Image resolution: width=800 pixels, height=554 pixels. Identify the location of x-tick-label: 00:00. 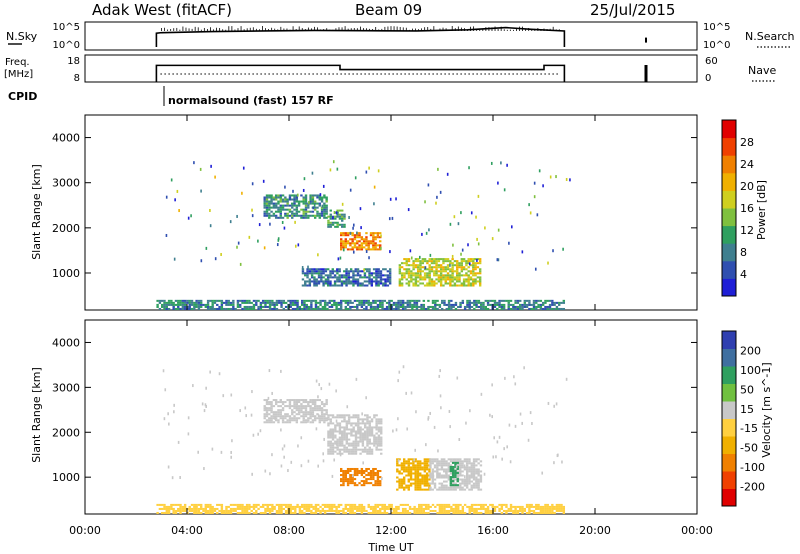
(697, 530).